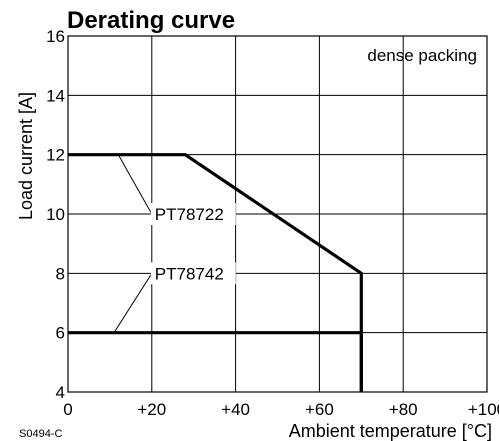 The image size is (499, 441). Describe the element at coordinates (55, 36) in the screenshot. I see `y-tick-label: 16` at that location.